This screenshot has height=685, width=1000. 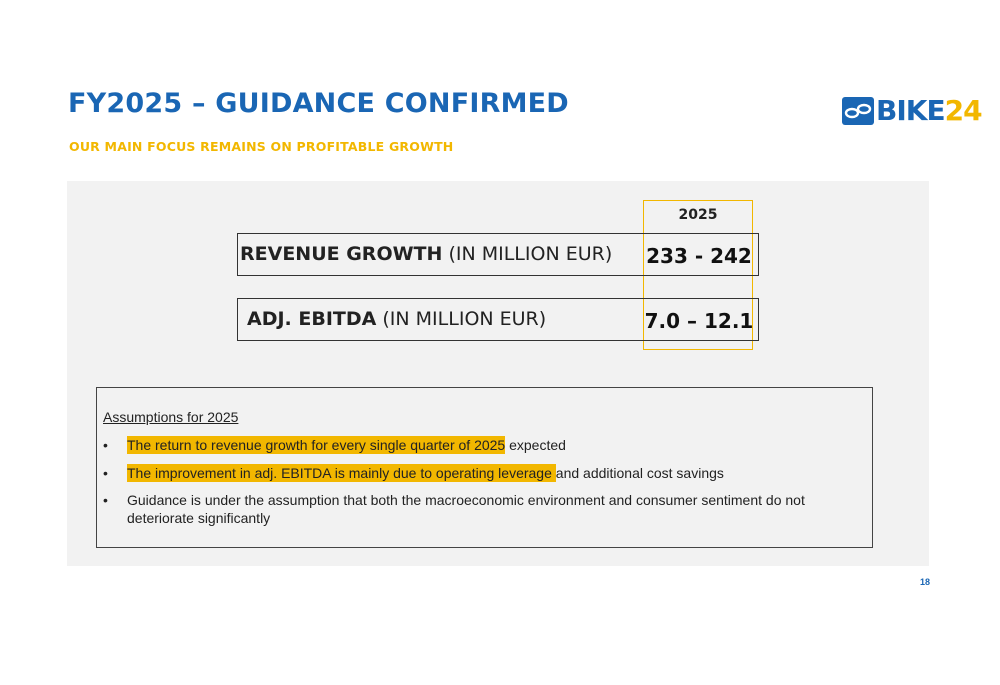 I want to click on logo-text-bike: BIKE, so click(x=911, y=110).